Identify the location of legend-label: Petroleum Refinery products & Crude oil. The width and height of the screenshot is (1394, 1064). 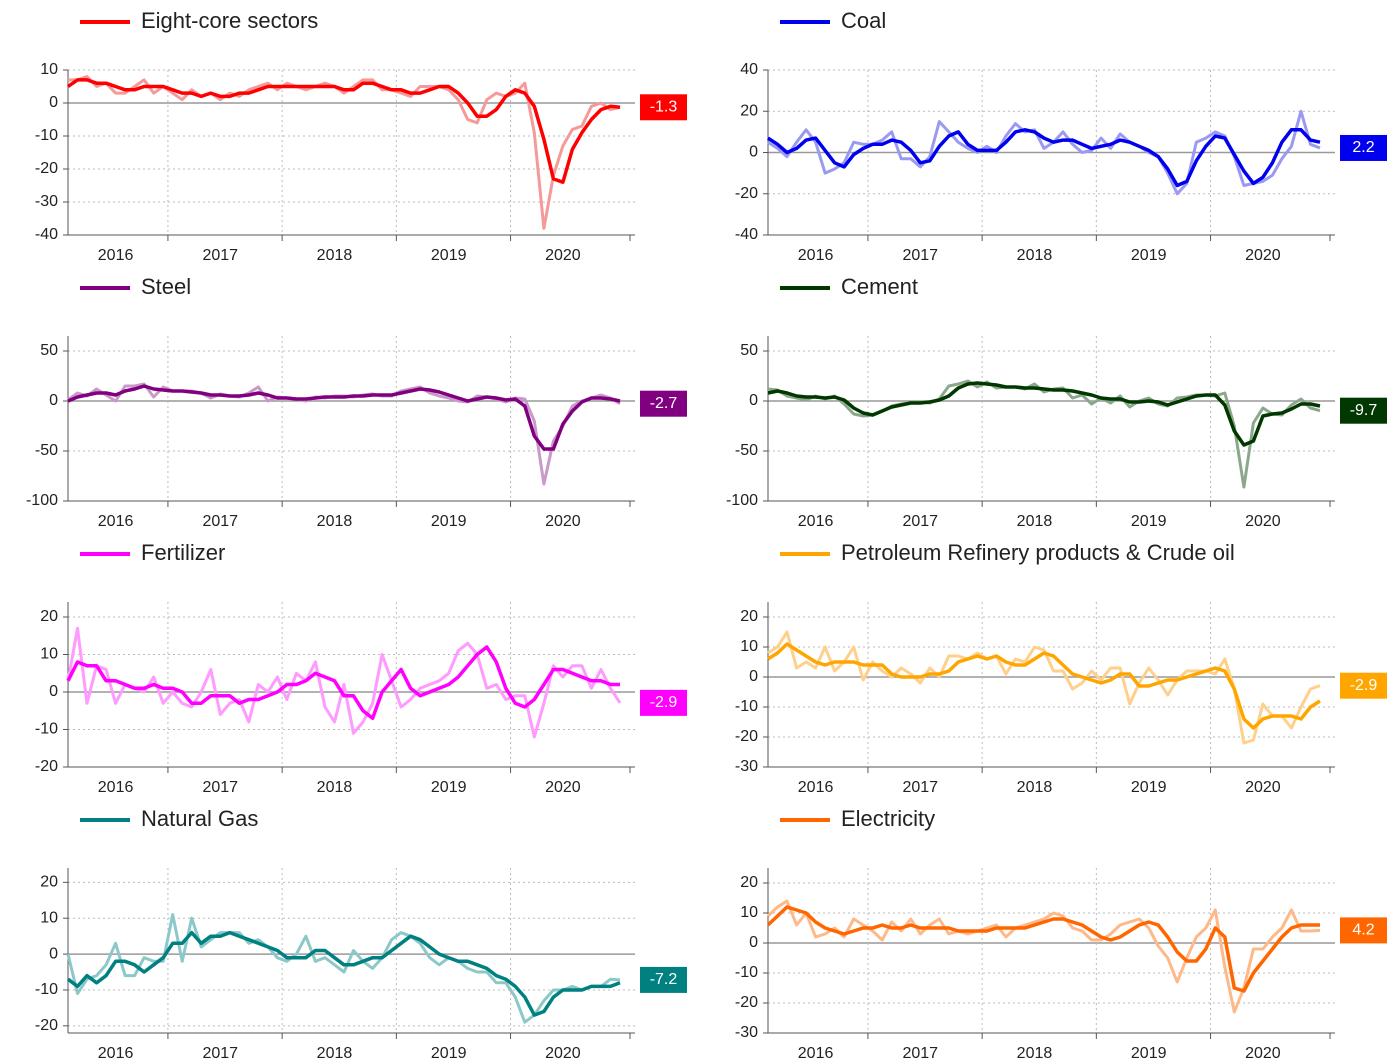
(1038, 552).